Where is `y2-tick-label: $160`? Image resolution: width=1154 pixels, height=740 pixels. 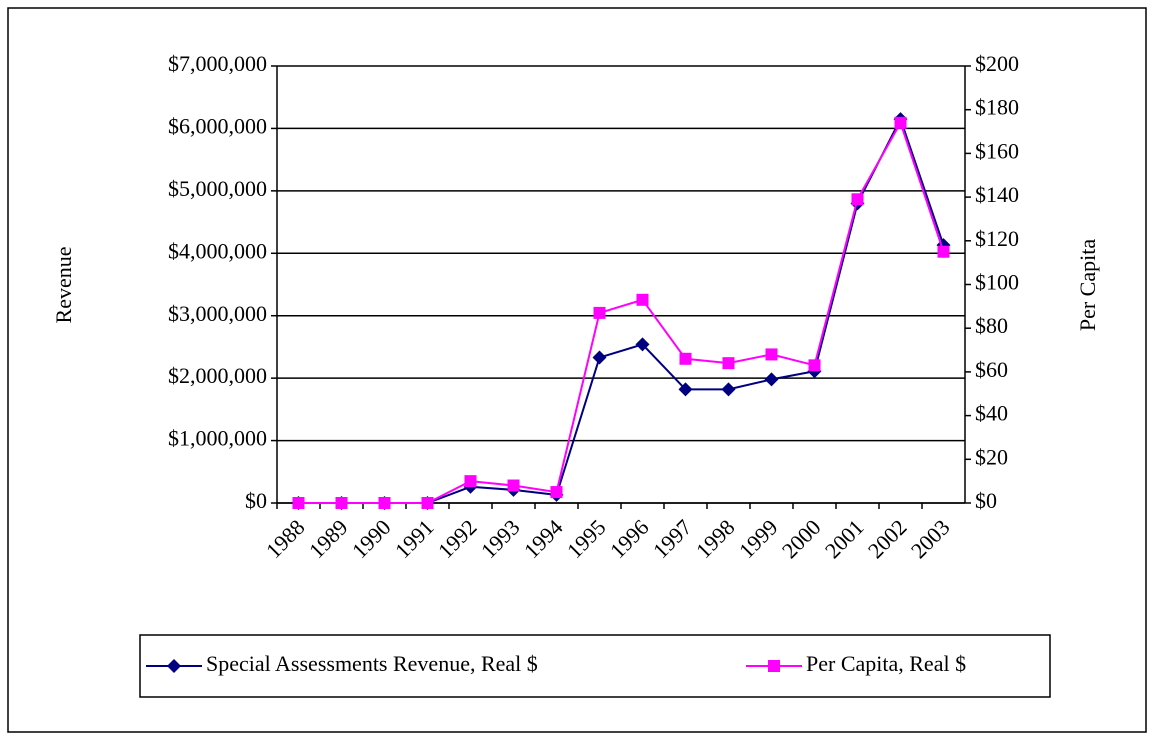
y2-tick-label: $160 is located at coordinates (997, 150).